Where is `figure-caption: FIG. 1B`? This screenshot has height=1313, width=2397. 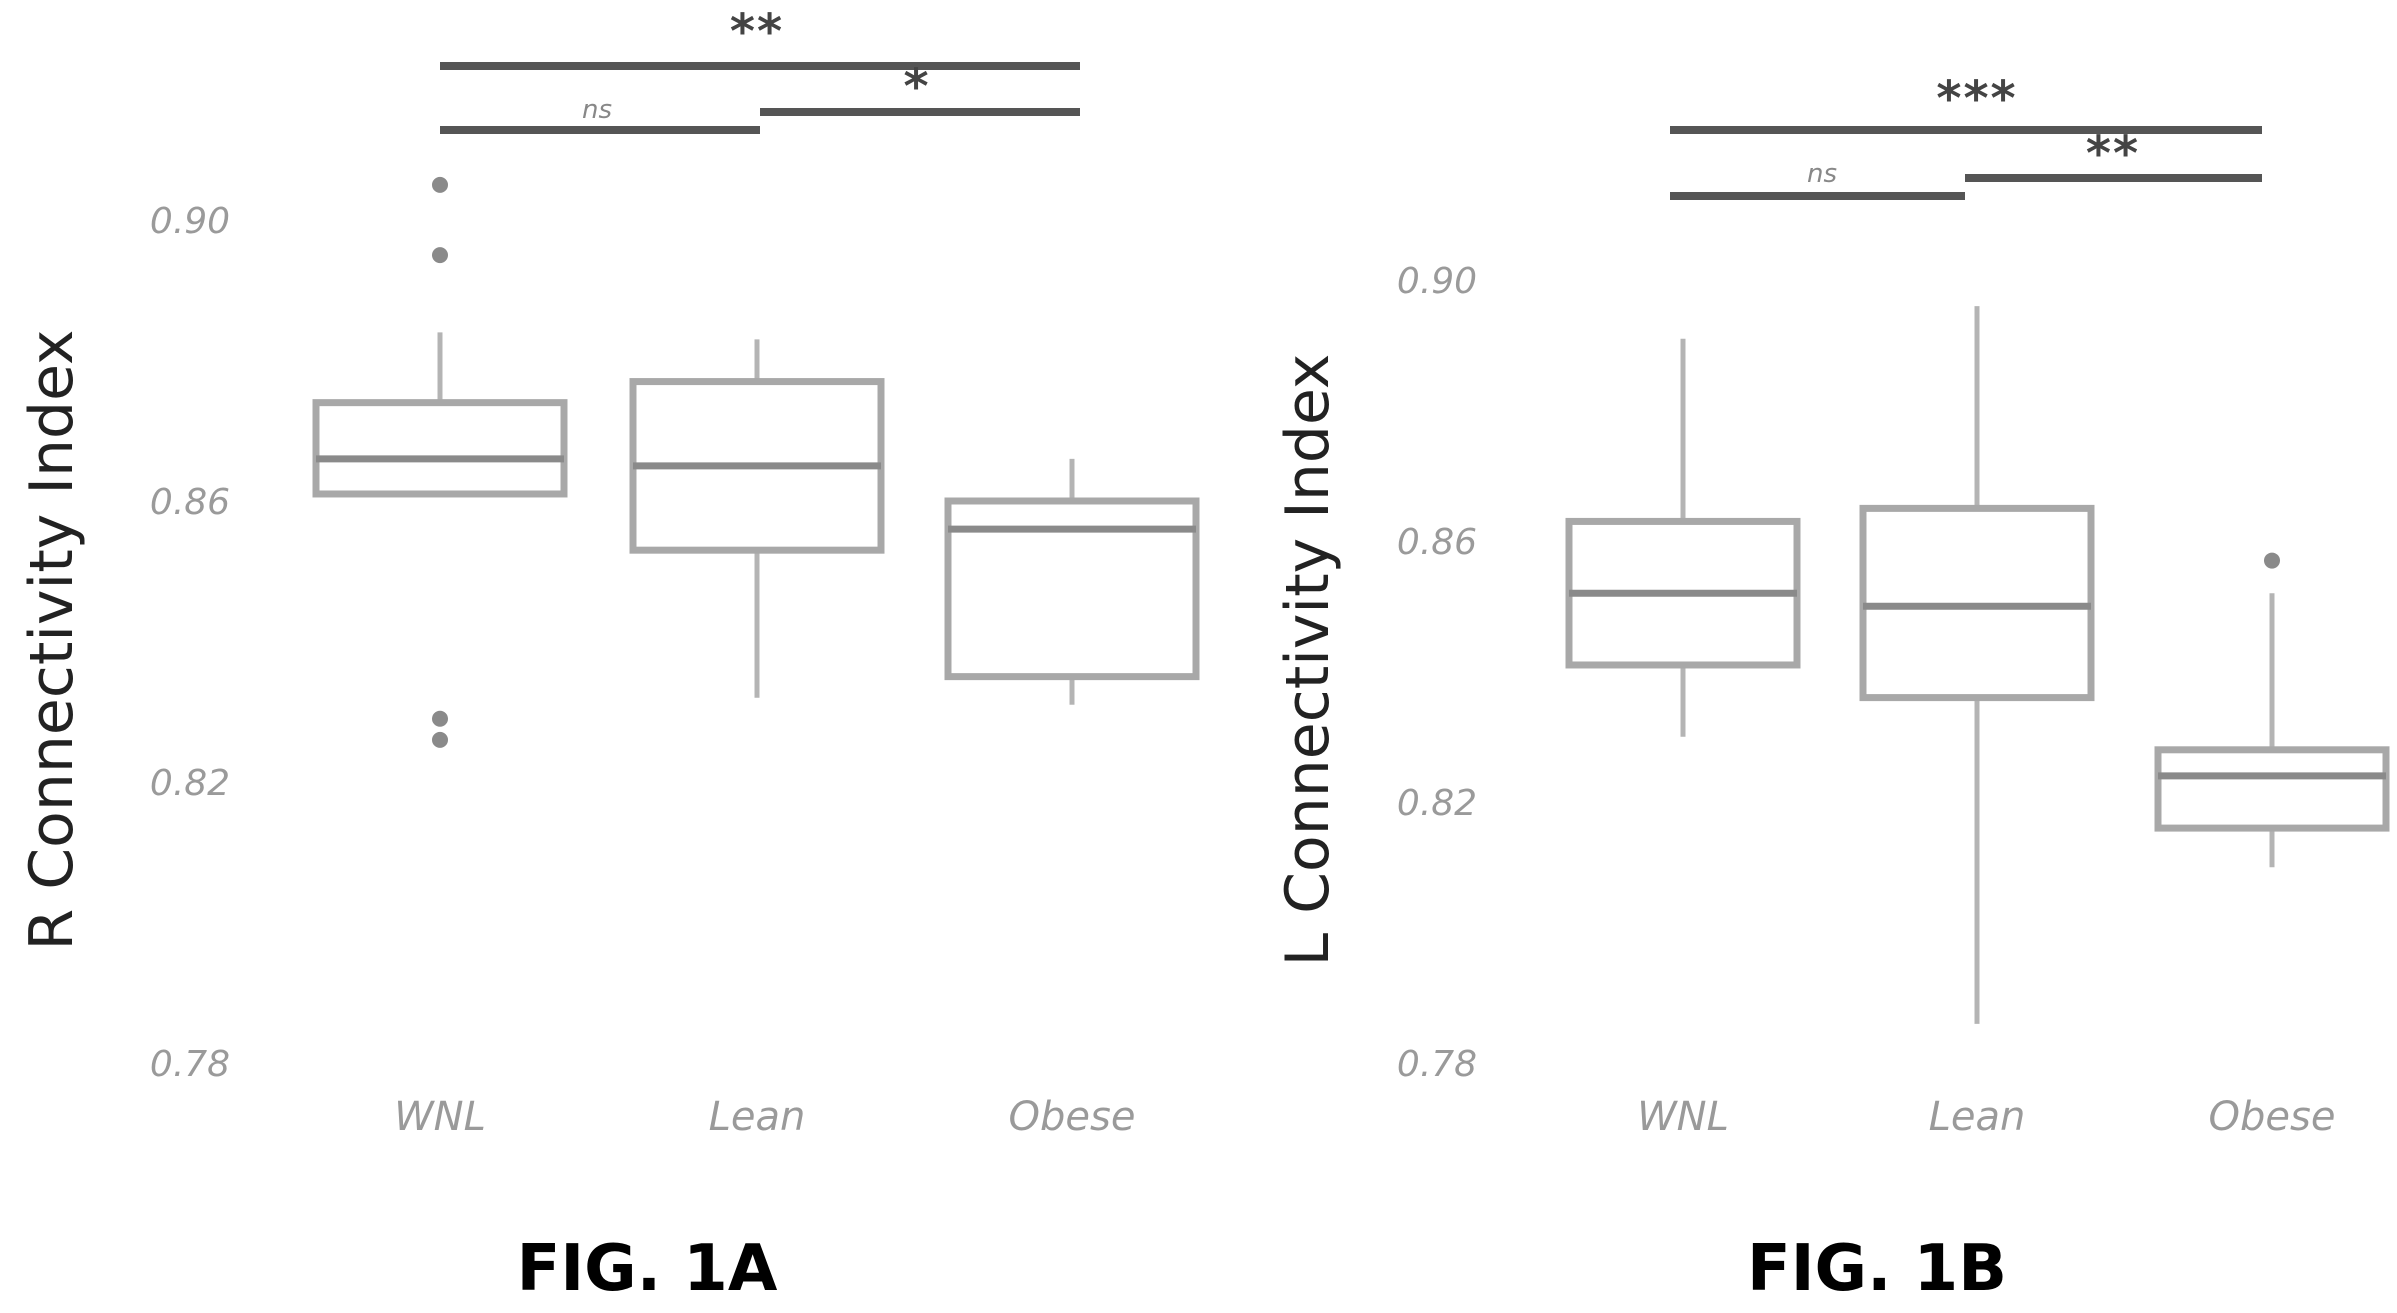 figure-caption: FIG. 1B is located at coordinates (1877, 1269).